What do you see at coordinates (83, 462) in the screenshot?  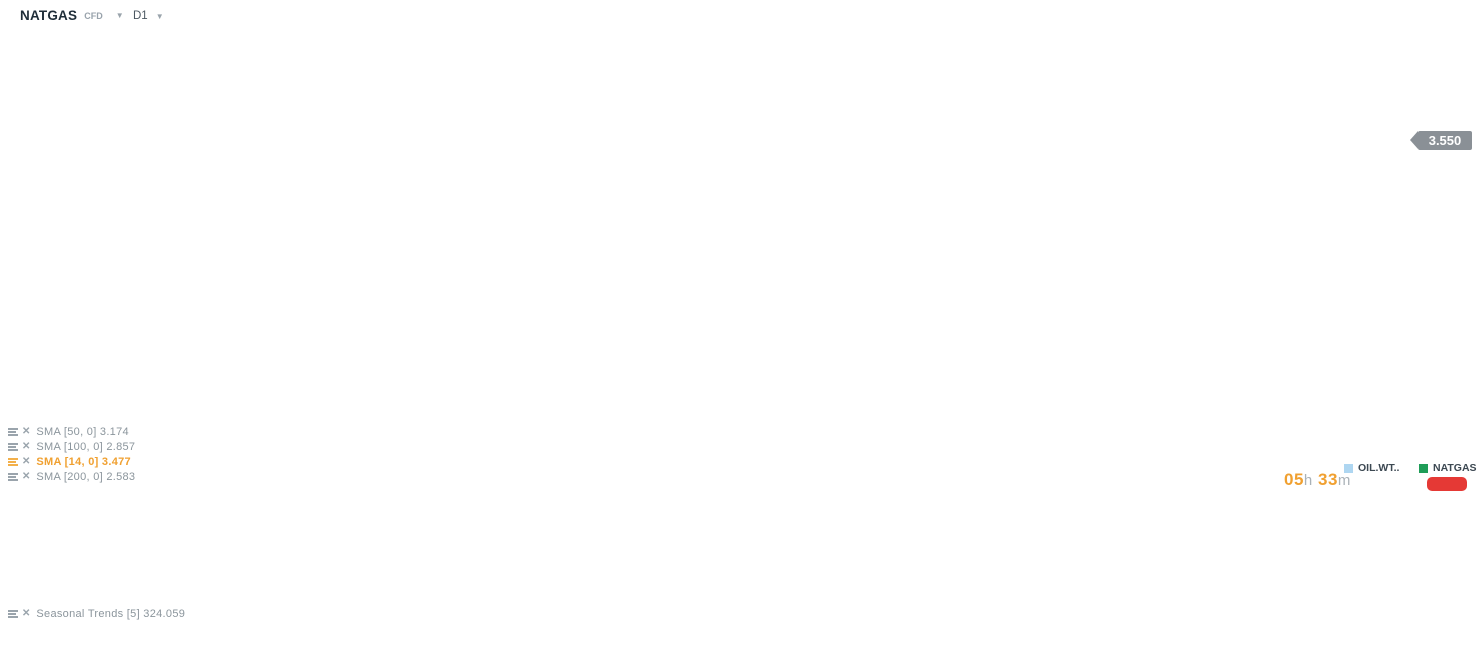 I see `indicator-label: SMA [14, 0] 3.477` at bounding box center [83, 462].